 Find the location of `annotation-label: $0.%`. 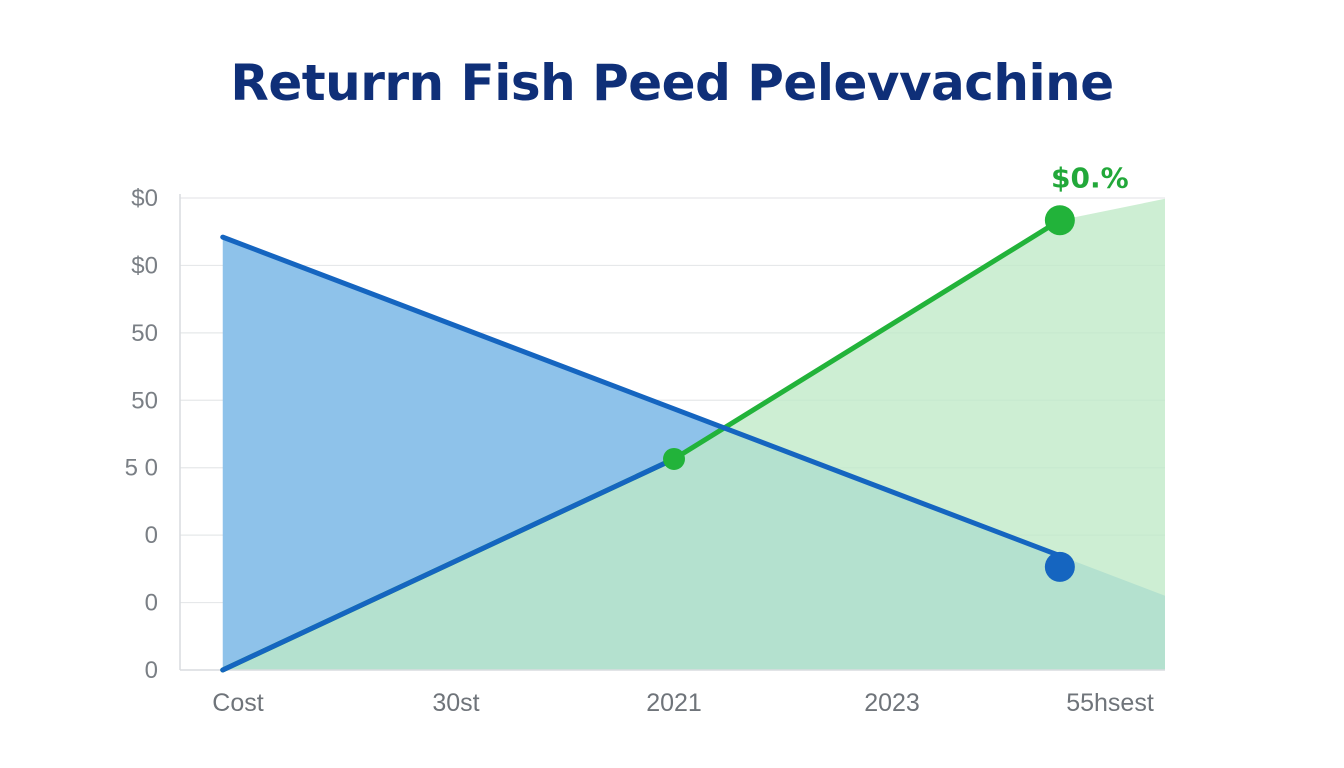

annotation-label: $0.% is located at coordinates (1090, 177).